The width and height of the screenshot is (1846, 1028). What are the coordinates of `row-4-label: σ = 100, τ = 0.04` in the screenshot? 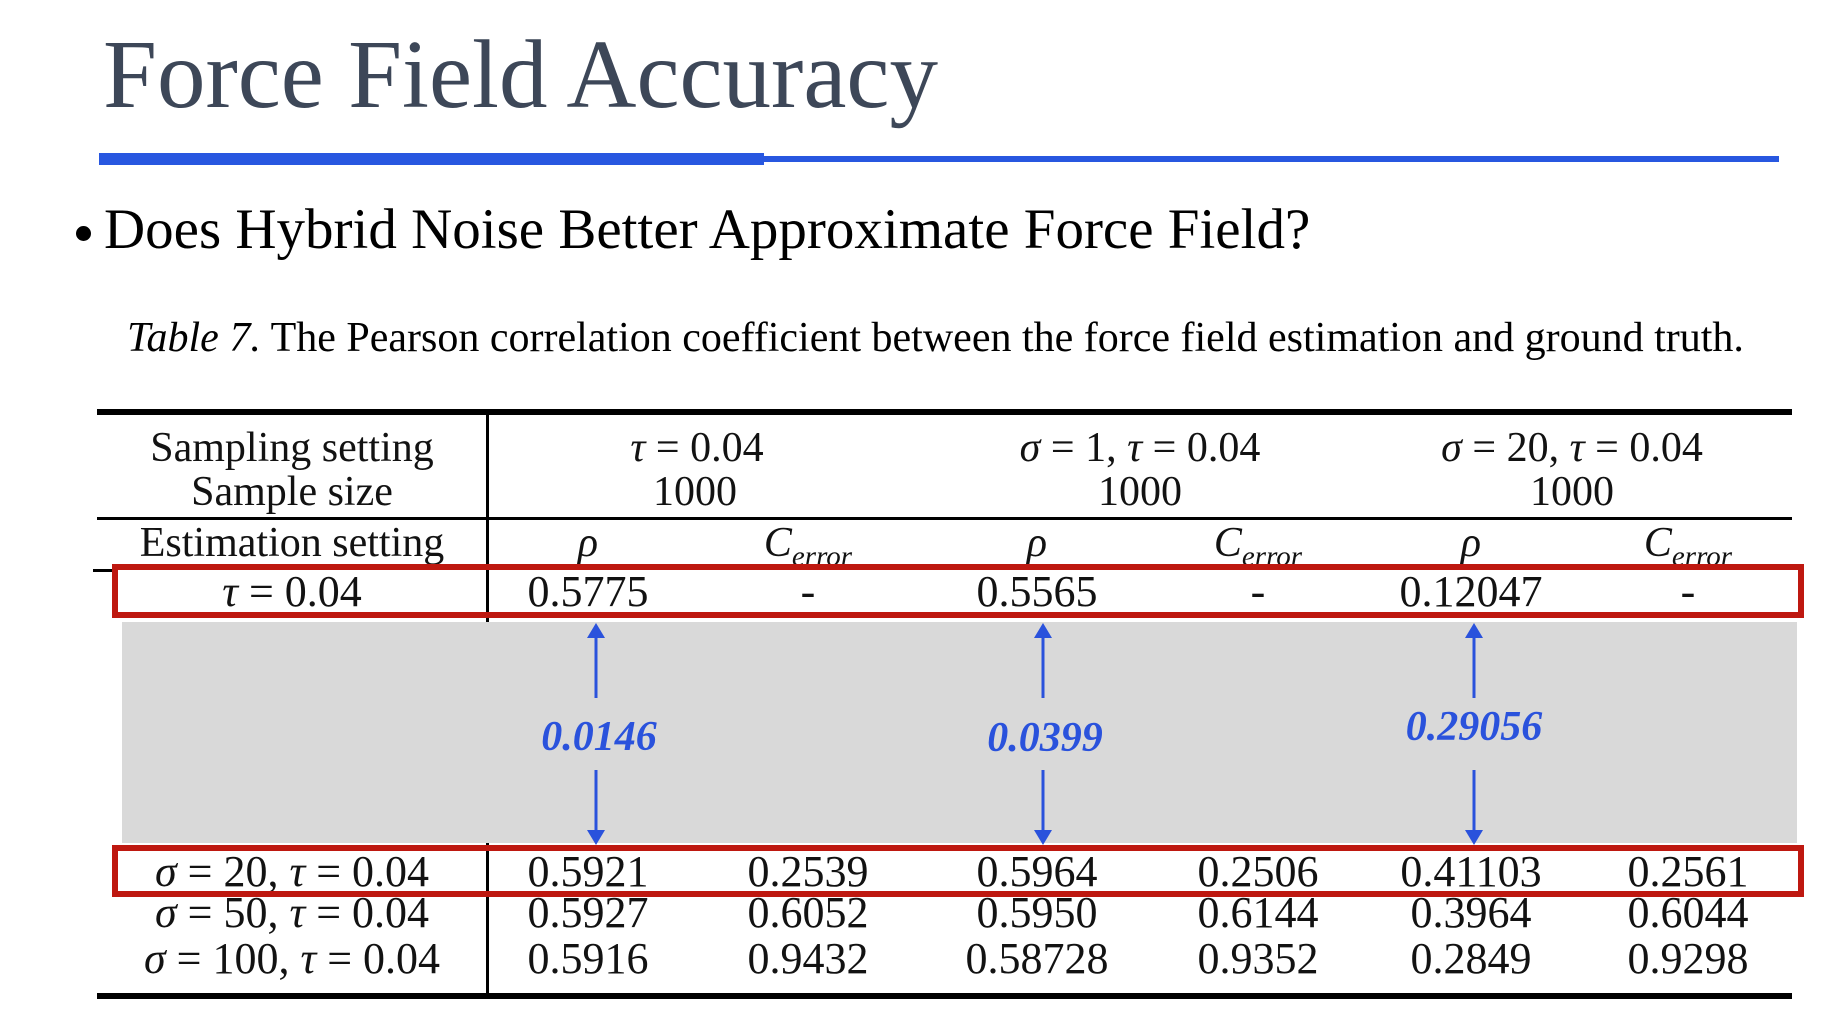 It's located at (292, 958).